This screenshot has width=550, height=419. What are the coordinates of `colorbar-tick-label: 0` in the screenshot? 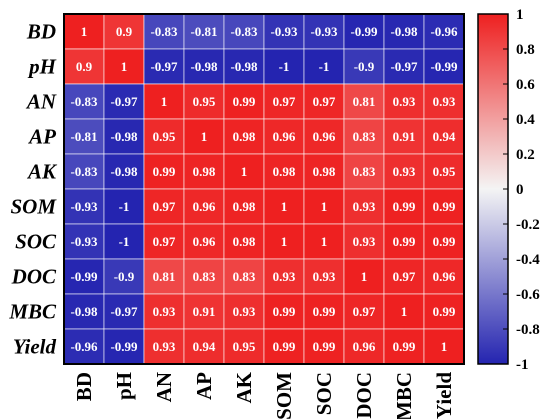 It's located at (520, 190).